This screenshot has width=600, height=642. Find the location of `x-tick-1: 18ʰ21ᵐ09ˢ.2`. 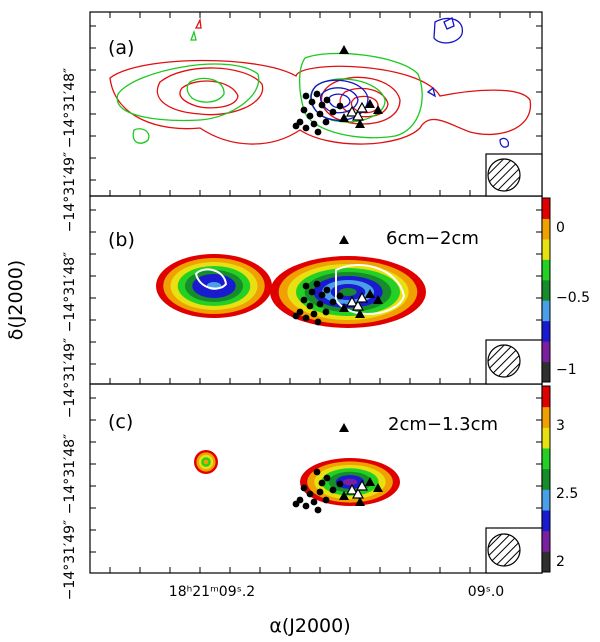

x-tick-1: 18ʰ21ᵐ09ˢ.2 is located at coordinates (212, 592).